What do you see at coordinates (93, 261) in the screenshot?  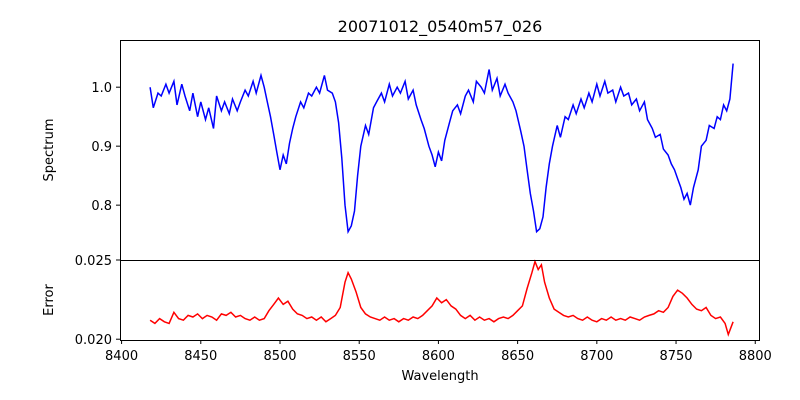 I see `error-ytick-label: 0.025` at bounding box center [93, 261].